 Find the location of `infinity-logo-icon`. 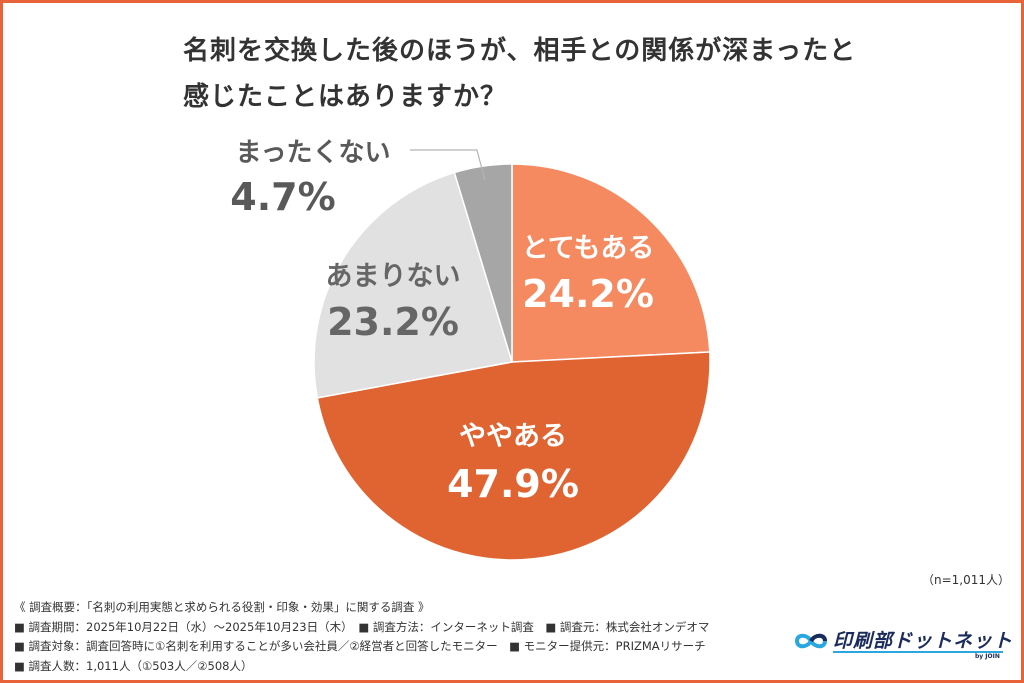

infinity-logo-icon is located at coordinates (811, 641).